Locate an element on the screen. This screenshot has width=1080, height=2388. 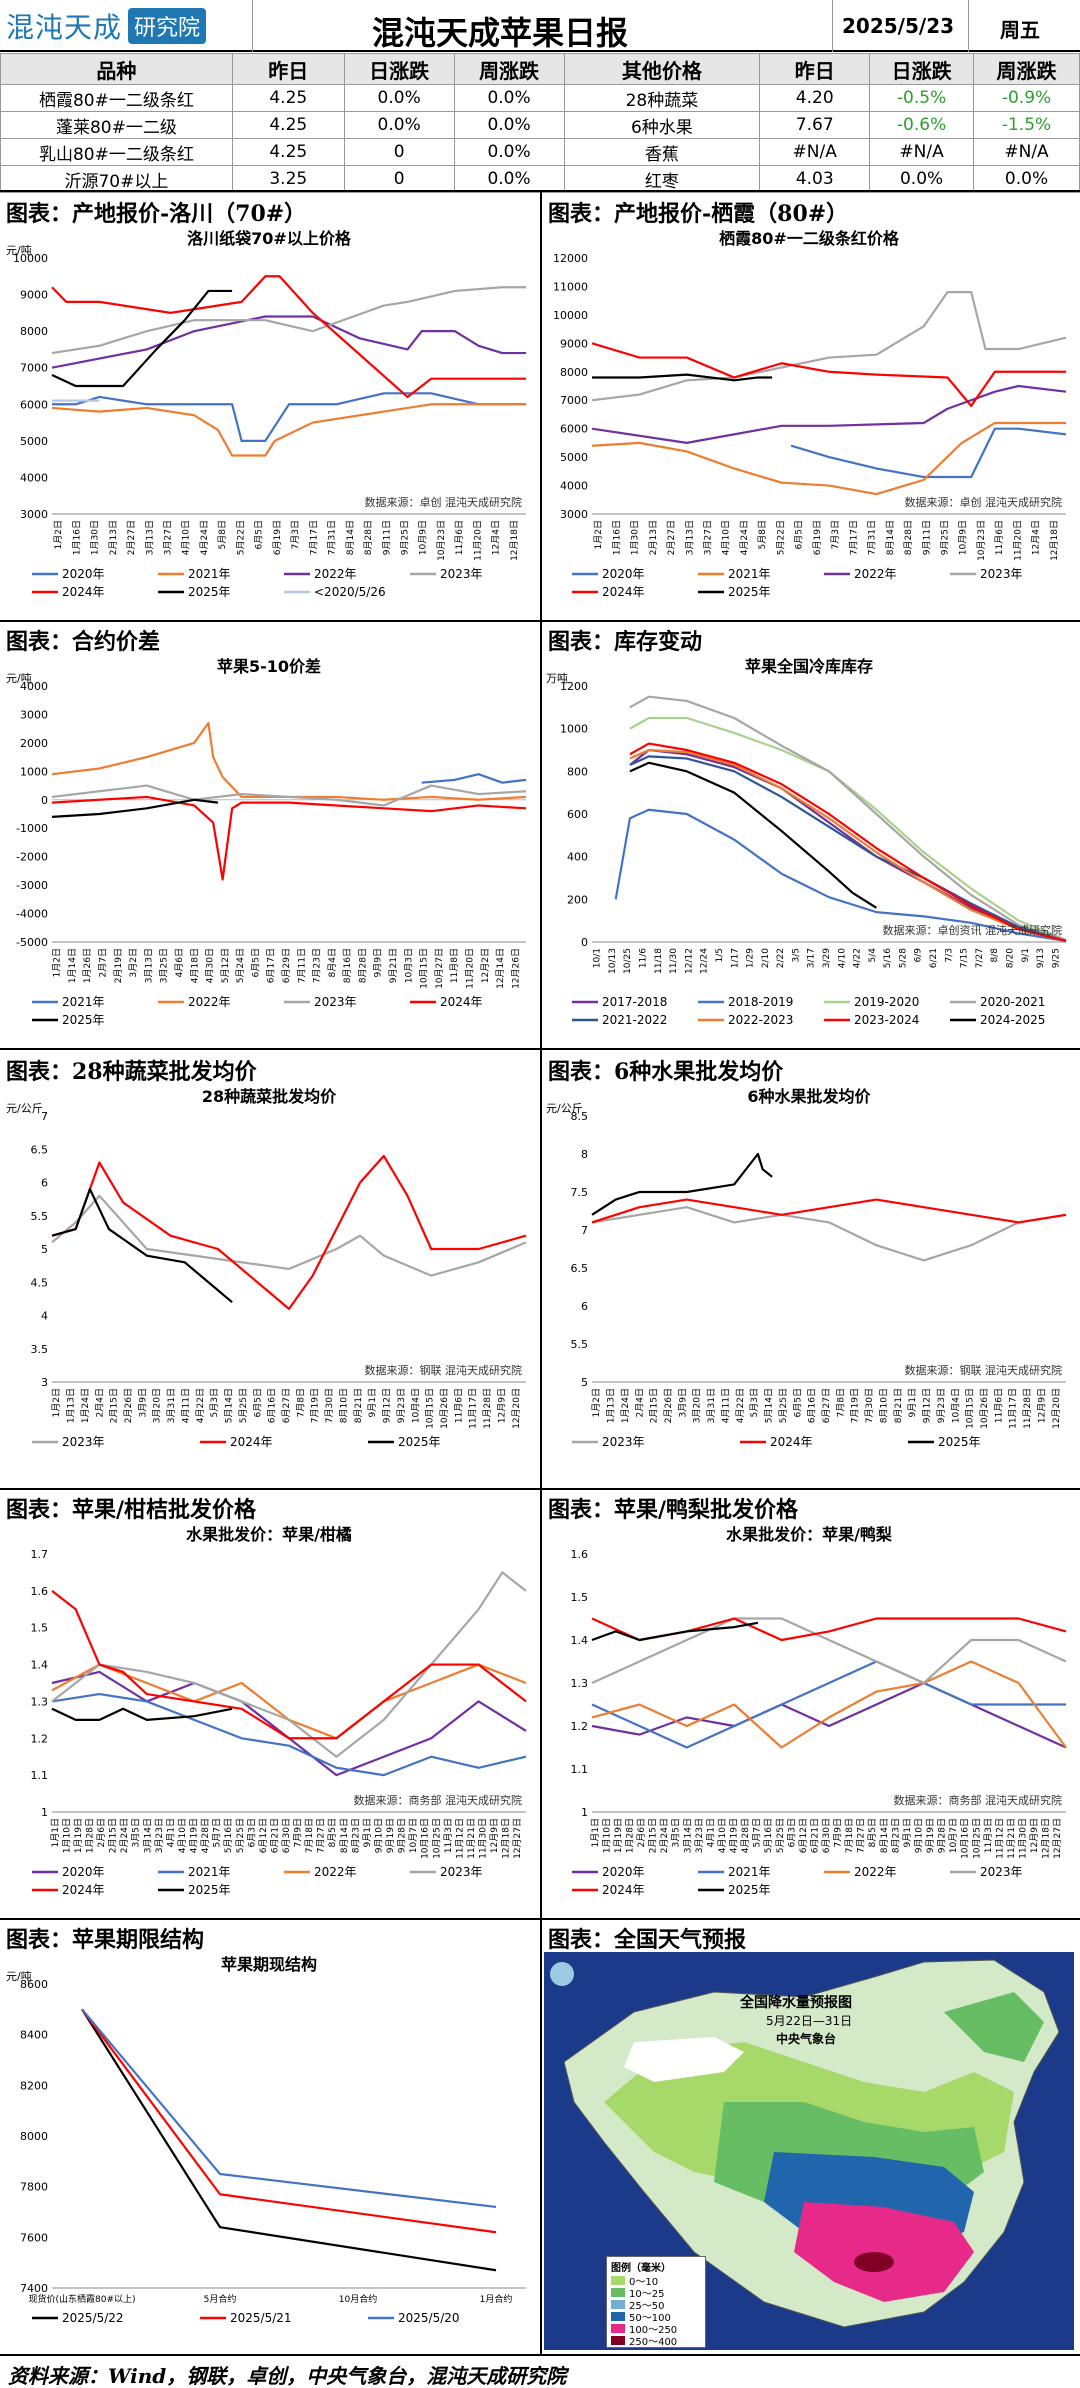
weather-legend-items: 0～10 10～25 25～50 50～100 100～250 250～400 is located at coordinates (656, 2311).